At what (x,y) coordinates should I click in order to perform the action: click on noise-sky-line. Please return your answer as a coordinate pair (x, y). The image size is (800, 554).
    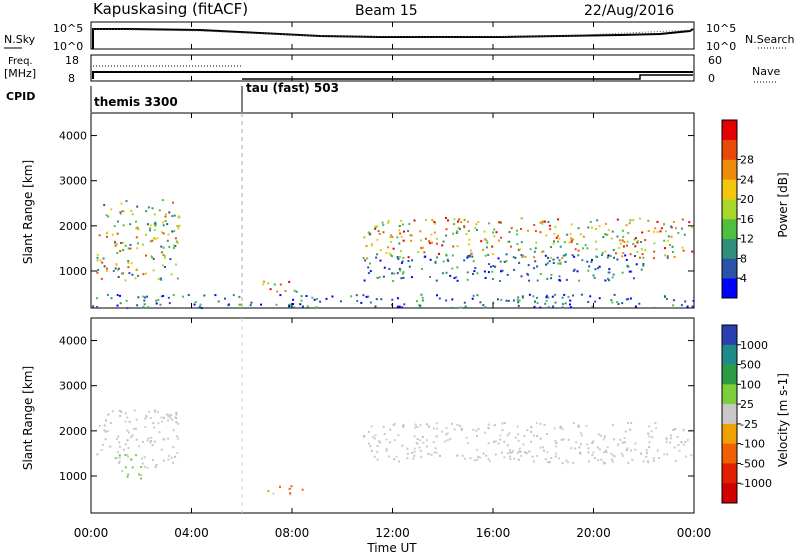
    Looking at the image, I should click on (393, 38).